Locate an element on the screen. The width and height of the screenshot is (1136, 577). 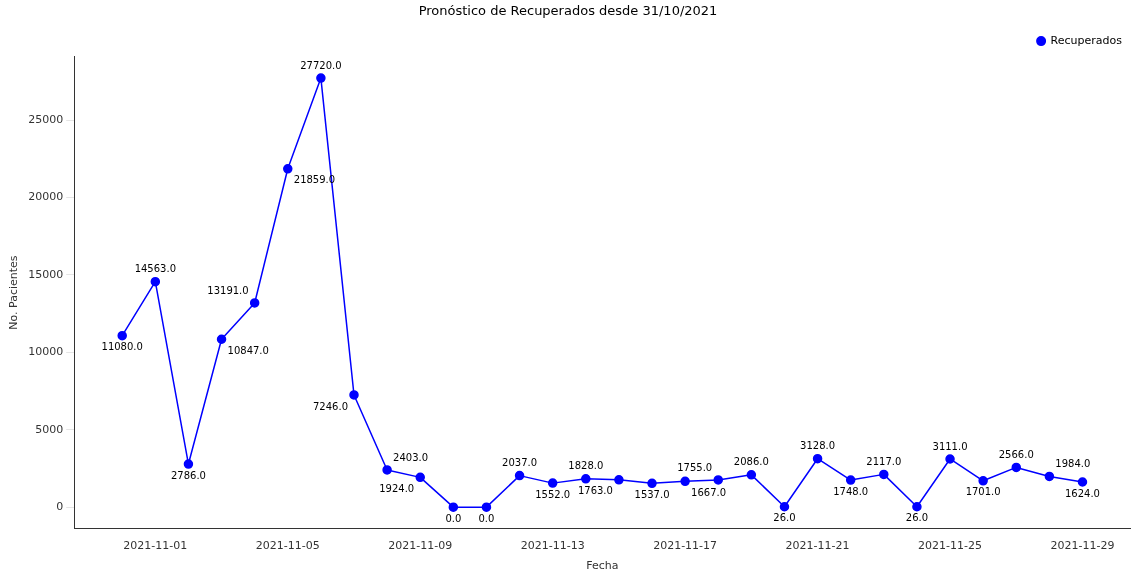
x-tick-label: 2021-11-01 is located at coordinates (155, 546).